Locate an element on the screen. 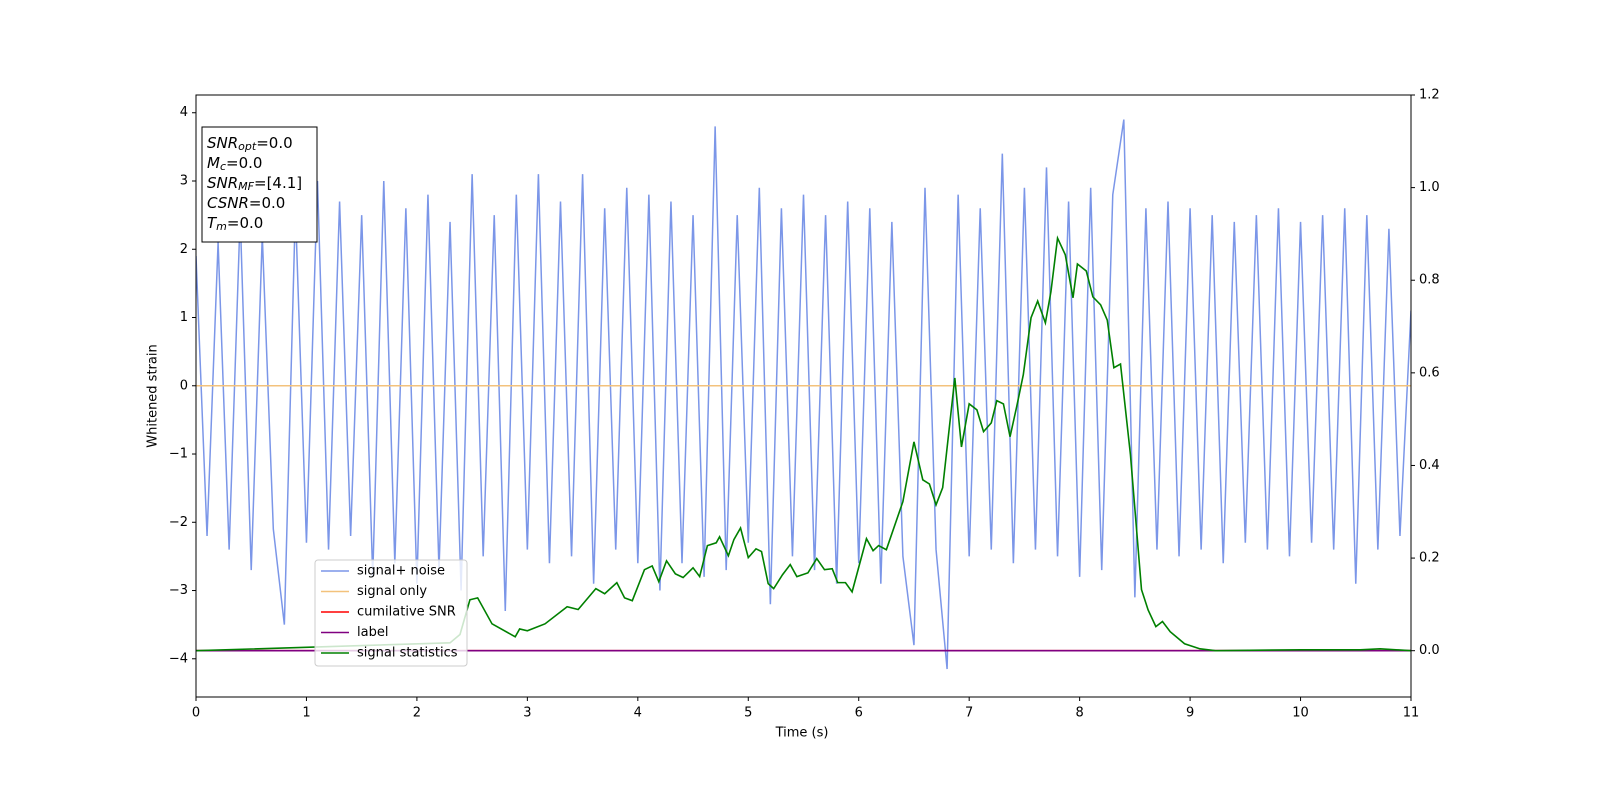  annotation-subscript: m is located at coordinates (221, 226).